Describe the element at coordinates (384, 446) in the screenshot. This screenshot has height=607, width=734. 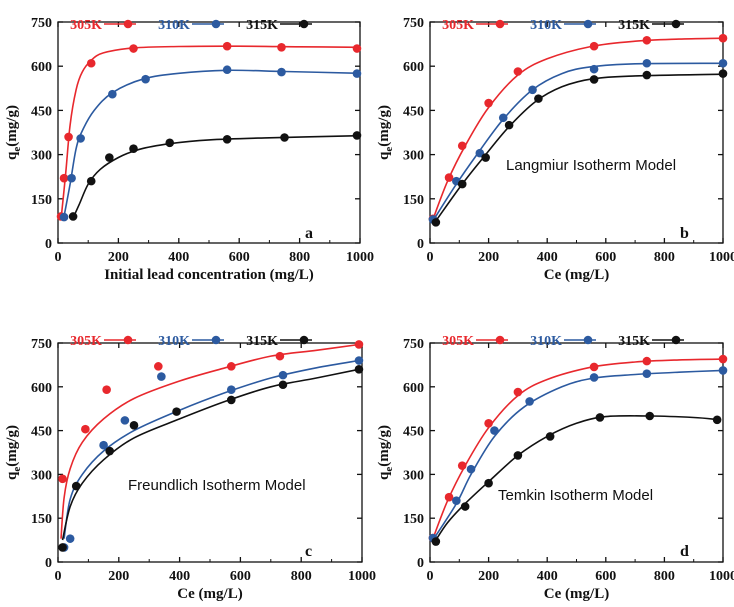
I see `y-axis-title-unit: (mg/g)` at that location.